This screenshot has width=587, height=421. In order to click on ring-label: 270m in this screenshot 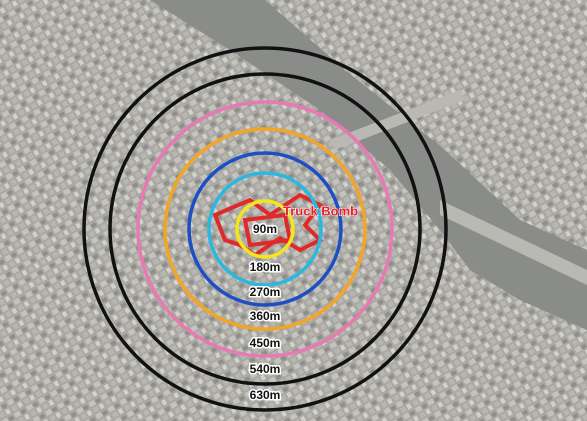, I will do `click(265, 292)`.